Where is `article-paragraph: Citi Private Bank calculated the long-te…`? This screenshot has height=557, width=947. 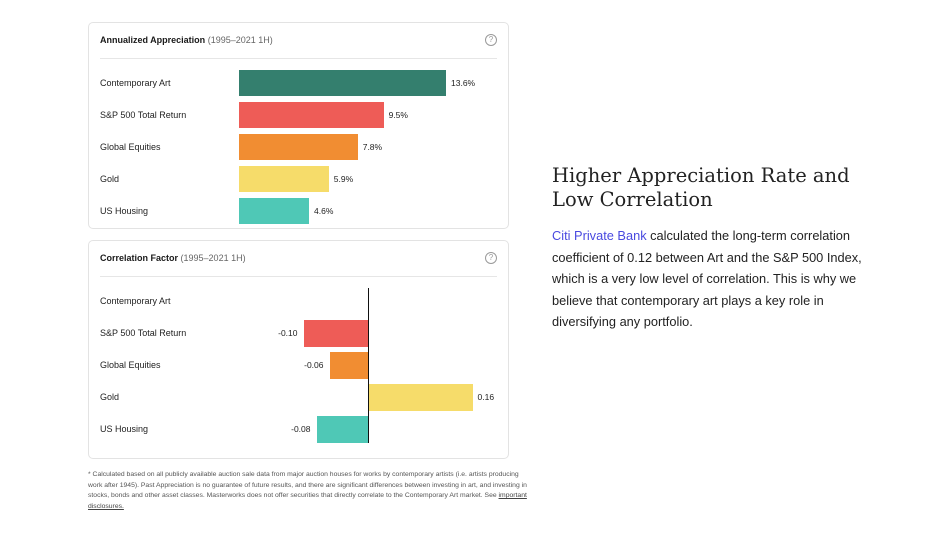
article-paragraph: Citi Private Bank calculated the long-te… is located at coordinates (712, 279).